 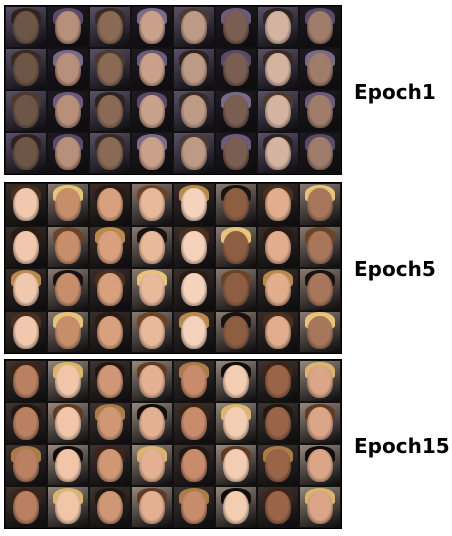 What do you see at coordinates (402, 446) in the screenshot?
I see `epoch-label-15: Epoch15` at bounding box center [402, 446].